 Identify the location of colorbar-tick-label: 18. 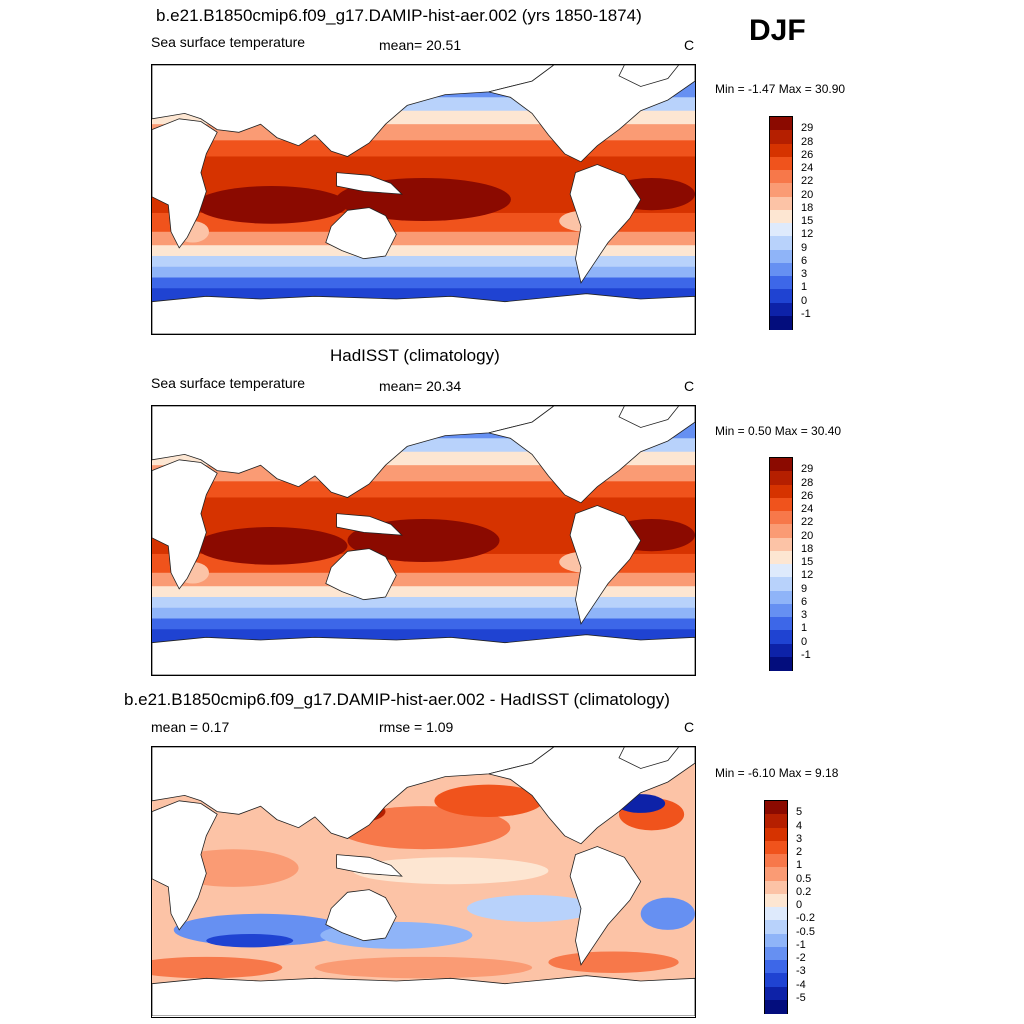
(807, 207).